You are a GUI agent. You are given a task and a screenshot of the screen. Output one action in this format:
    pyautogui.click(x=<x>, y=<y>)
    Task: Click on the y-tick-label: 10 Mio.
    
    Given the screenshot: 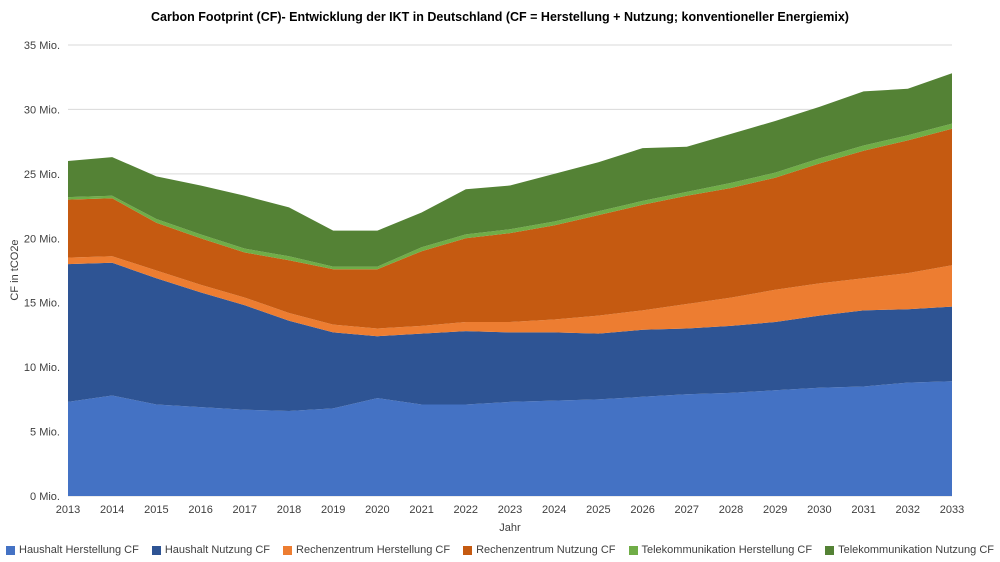 What is the action you would take?
    pyautogui.click(x=42, y=368)
    